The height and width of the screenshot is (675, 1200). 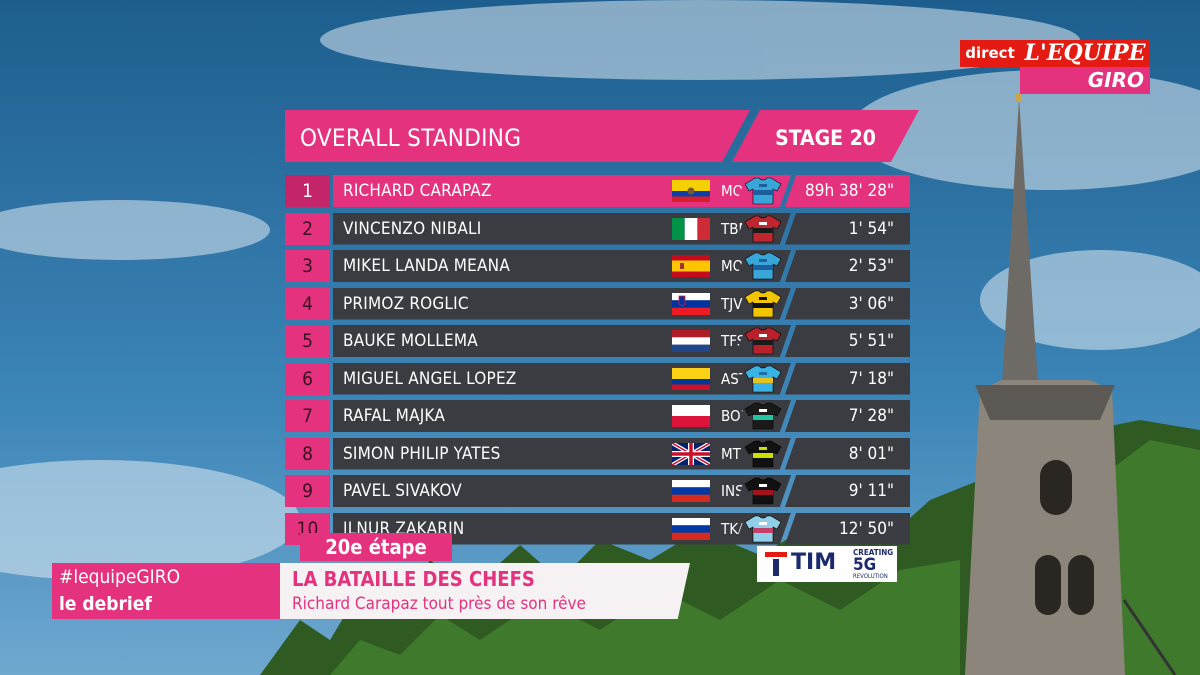 What do you see at coordinates (402, 491) in the screenshot?
I see `rider-name: PAVEL SIVAKOV` at bounding box center [402, 491].